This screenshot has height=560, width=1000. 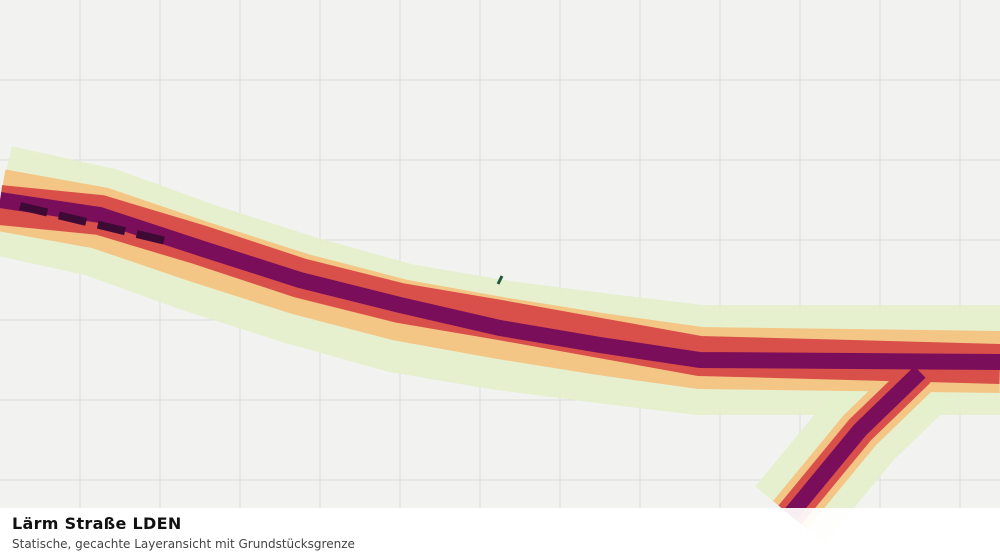 What do you see at coordinates (97, 523) in the screenshot?
I see `layer-title: Lärm Straße LDEN` at bounding box center [97, 523].